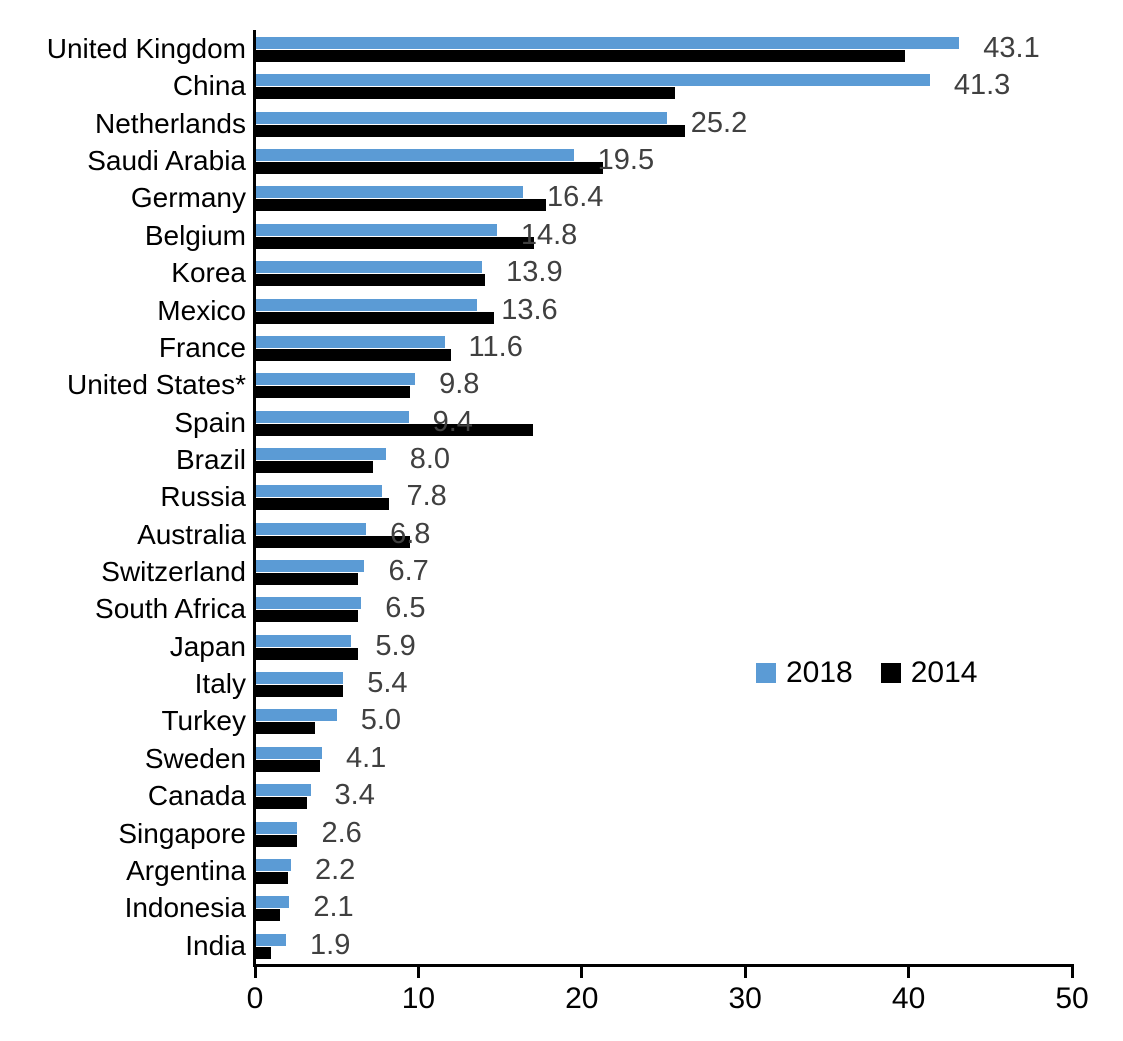 The image size is (1123, 1041). What do you see at coordinates (982, 85) in the screenshot?
I see `value-label: 41.3` at bounding box center [982, 85].